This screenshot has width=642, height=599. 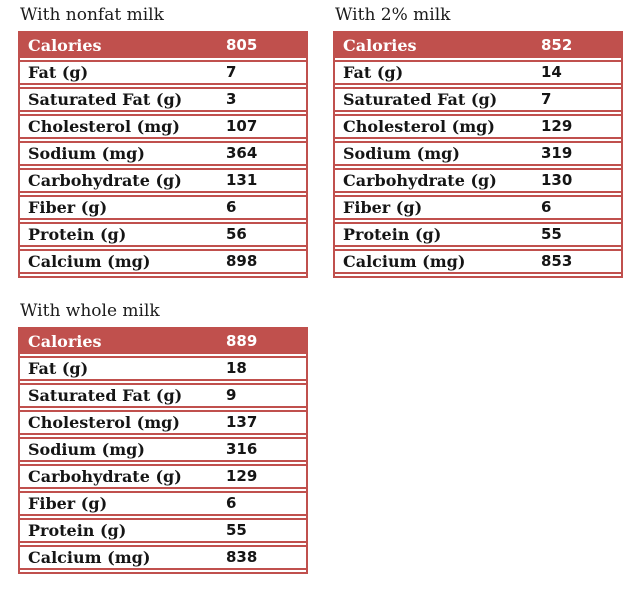 I want to click on table-row: Sodium (mg) 316, so click(x=163, y=449).